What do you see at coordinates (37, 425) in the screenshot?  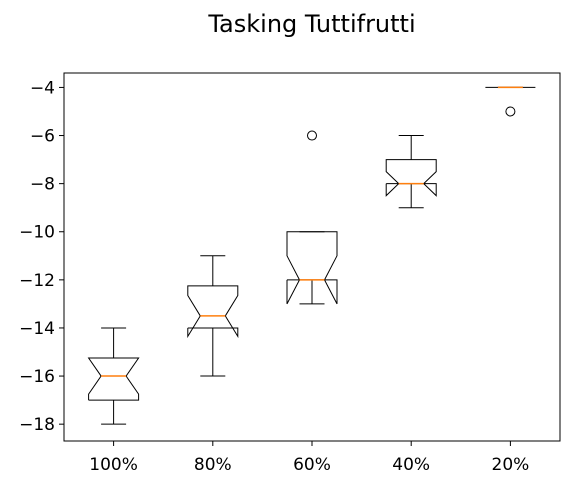 I see `y-tick-label: −18` at bounding box center [37, 425].